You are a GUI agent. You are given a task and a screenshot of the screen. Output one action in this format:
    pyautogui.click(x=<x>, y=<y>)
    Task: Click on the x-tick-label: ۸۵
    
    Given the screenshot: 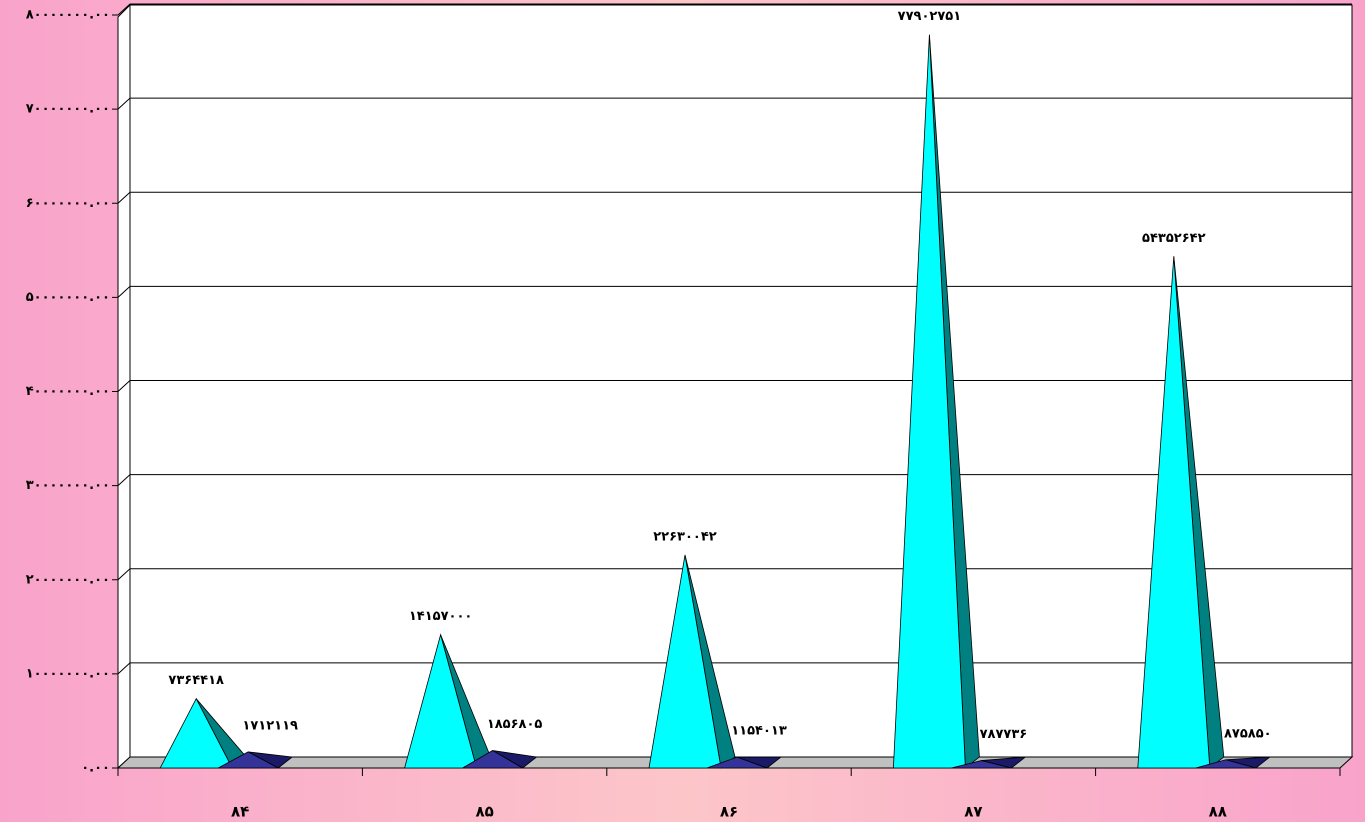 What is the action you would take?
    pyautogui.click(x=484, y=812)
    